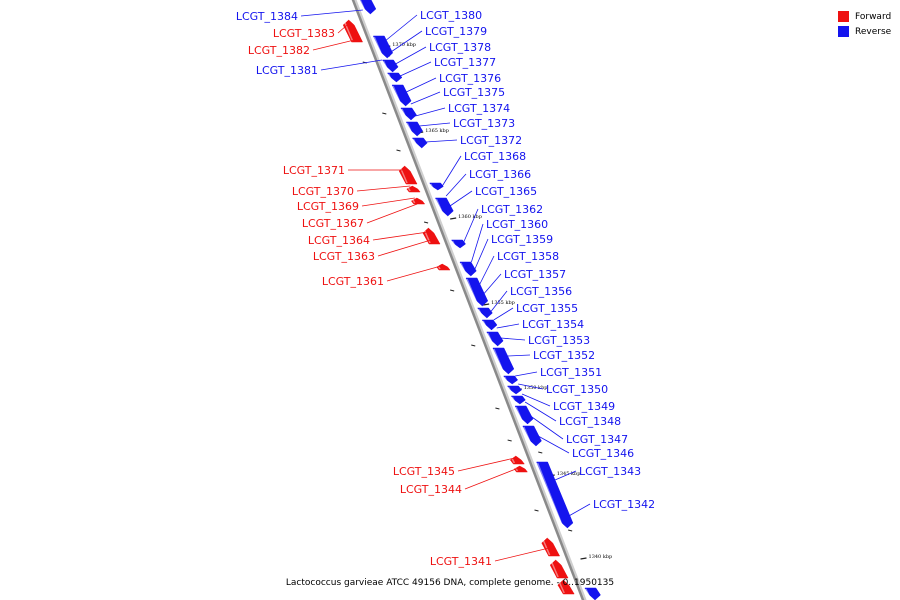  I want to click on gene-label: LCGT_1351, so click(571, 372).